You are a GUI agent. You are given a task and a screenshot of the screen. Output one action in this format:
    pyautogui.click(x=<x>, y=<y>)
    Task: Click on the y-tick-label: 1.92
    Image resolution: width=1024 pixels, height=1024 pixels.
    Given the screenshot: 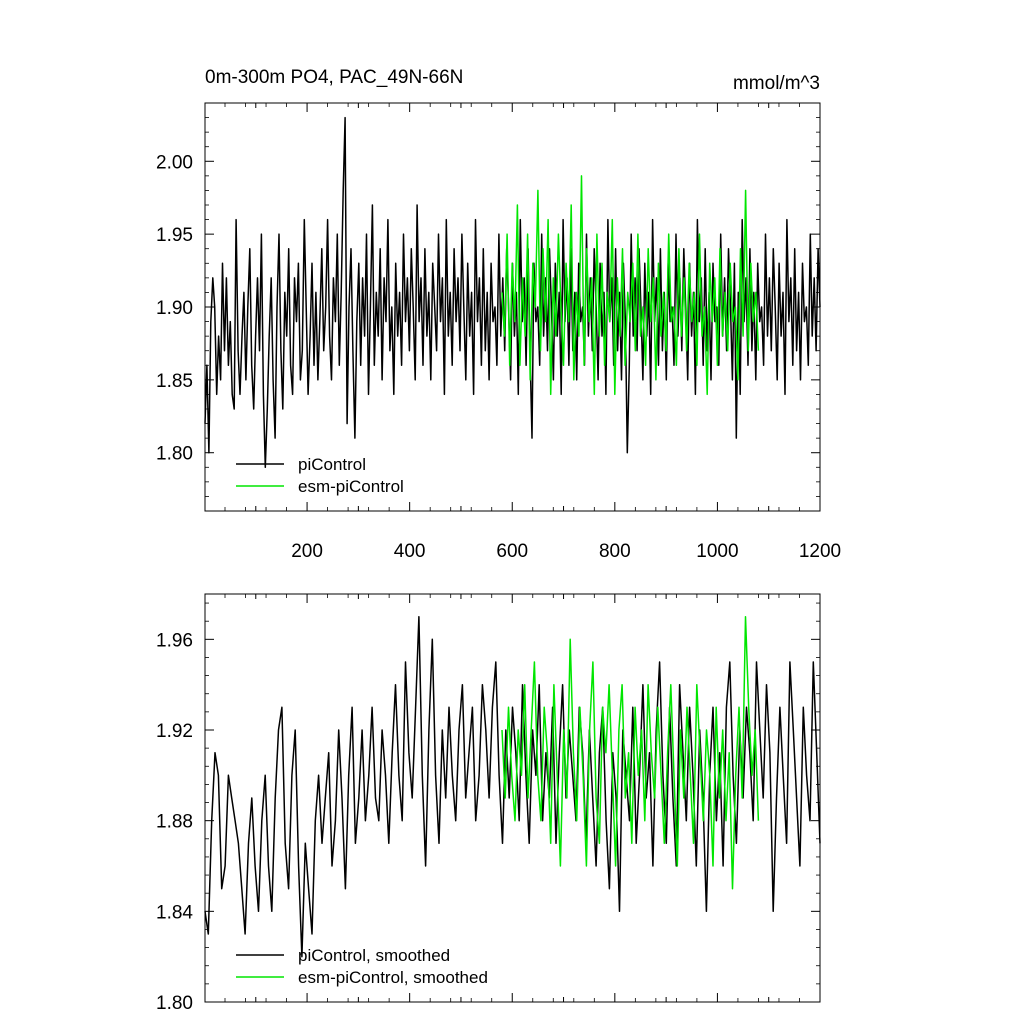 What is the action you would take?
    pyautogui.click(x=174, y=731)
    